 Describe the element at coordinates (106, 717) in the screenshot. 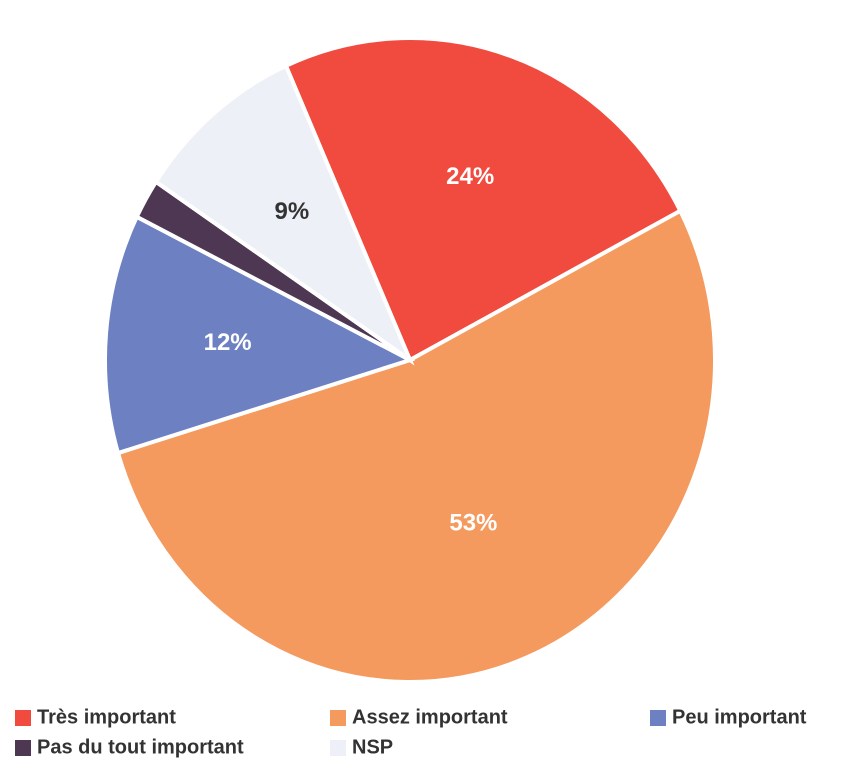

I see `legend-label: Très important` at that location.